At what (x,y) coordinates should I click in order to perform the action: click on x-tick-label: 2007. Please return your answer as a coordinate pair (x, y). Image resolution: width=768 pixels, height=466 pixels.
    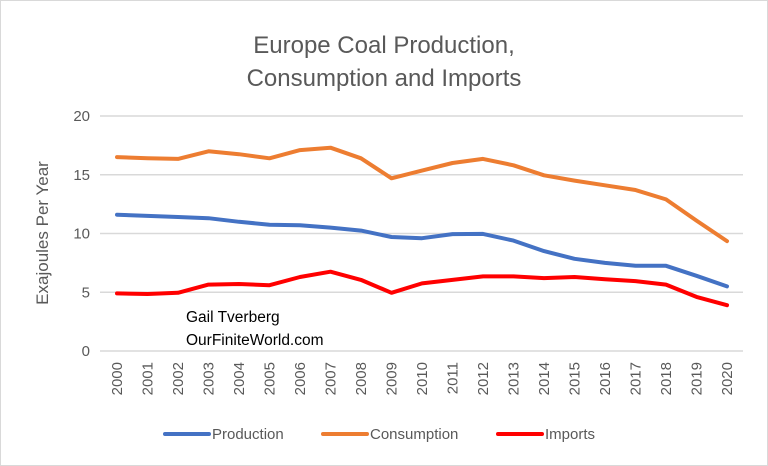
    Looking at the image, I should click on (331, 378).